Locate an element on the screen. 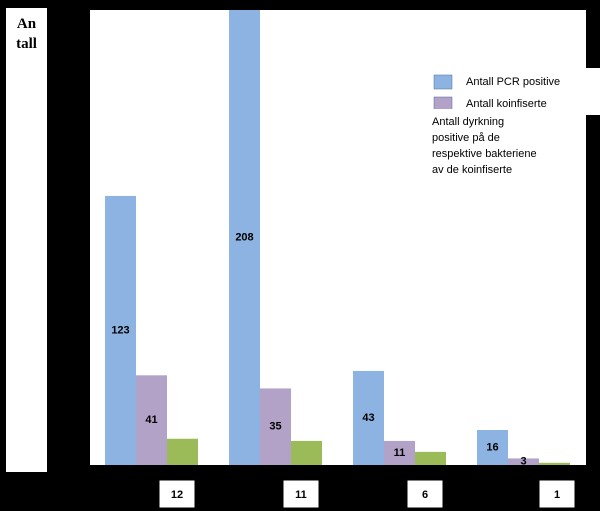  data-label: 43 is located at coordinates (368, 418).